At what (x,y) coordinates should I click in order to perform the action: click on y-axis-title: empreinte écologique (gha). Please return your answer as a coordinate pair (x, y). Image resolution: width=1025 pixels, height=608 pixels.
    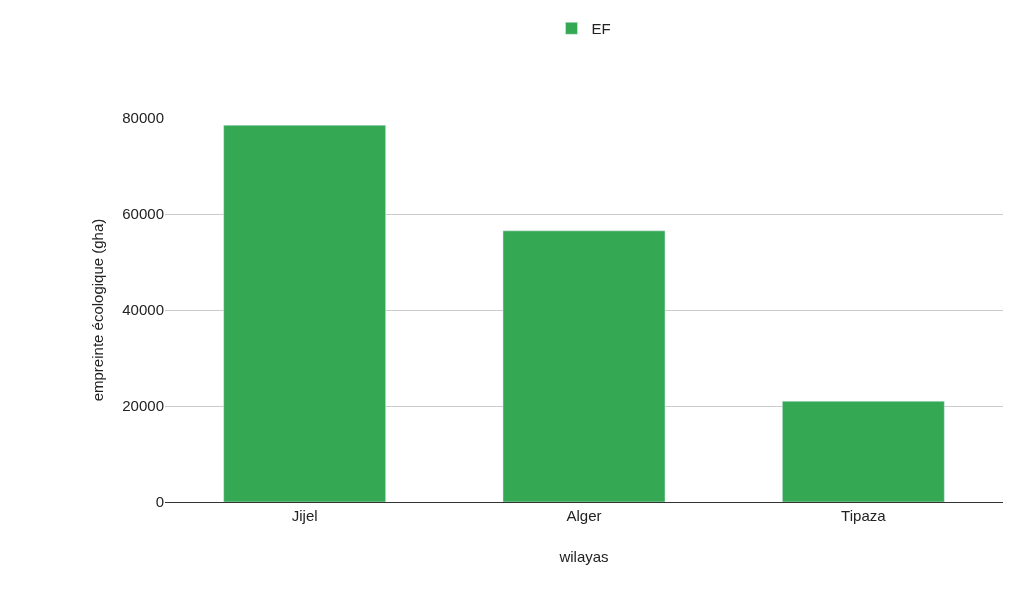
    Looking at the image, I should click on (97, 310).